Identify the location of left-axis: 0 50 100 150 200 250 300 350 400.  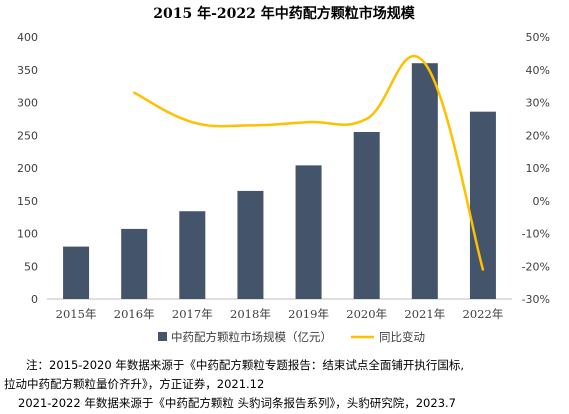
(27, 168).